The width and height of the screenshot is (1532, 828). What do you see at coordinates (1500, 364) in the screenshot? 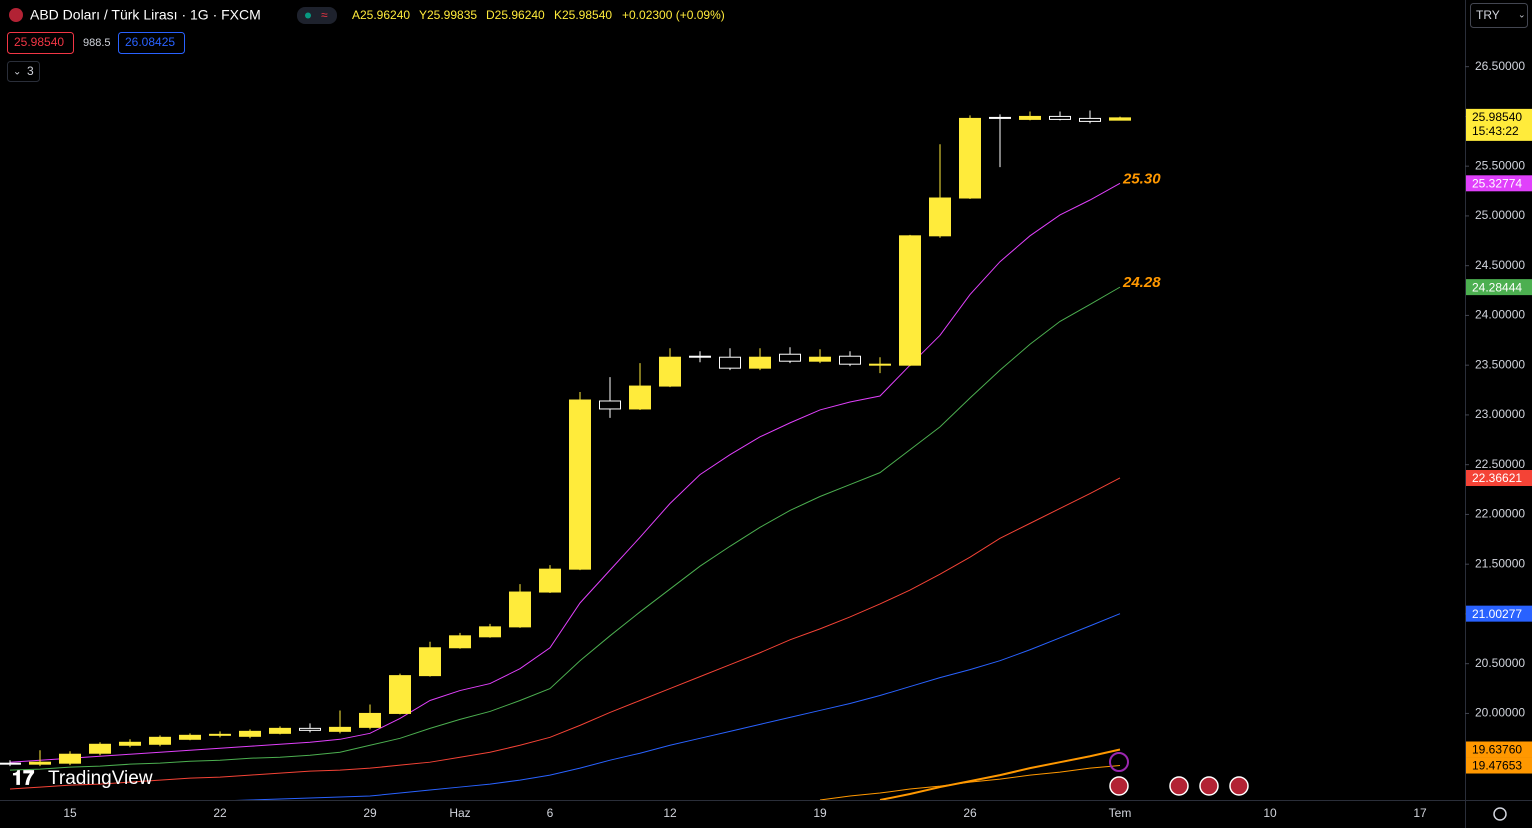
I see `y-tick-label: 23.50000` at bounding box center [1500, 364].